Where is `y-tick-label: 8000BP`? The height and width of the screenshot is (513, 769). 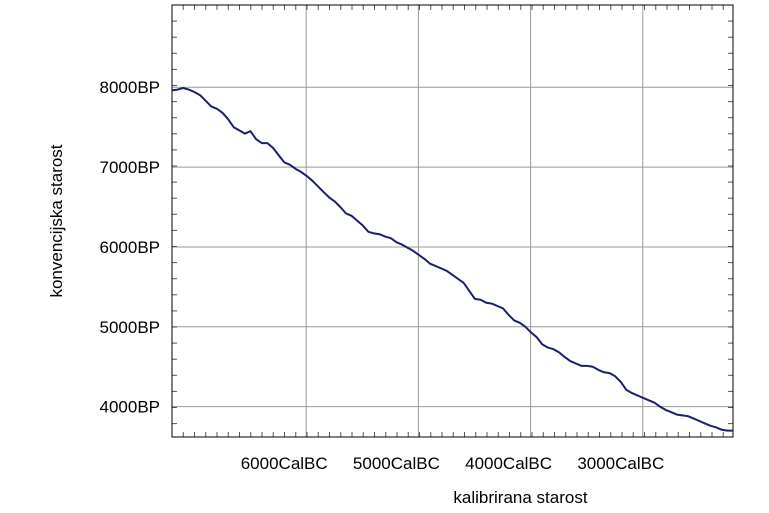
y-tick-label: 8000BP is located at coordinates (130, 87).